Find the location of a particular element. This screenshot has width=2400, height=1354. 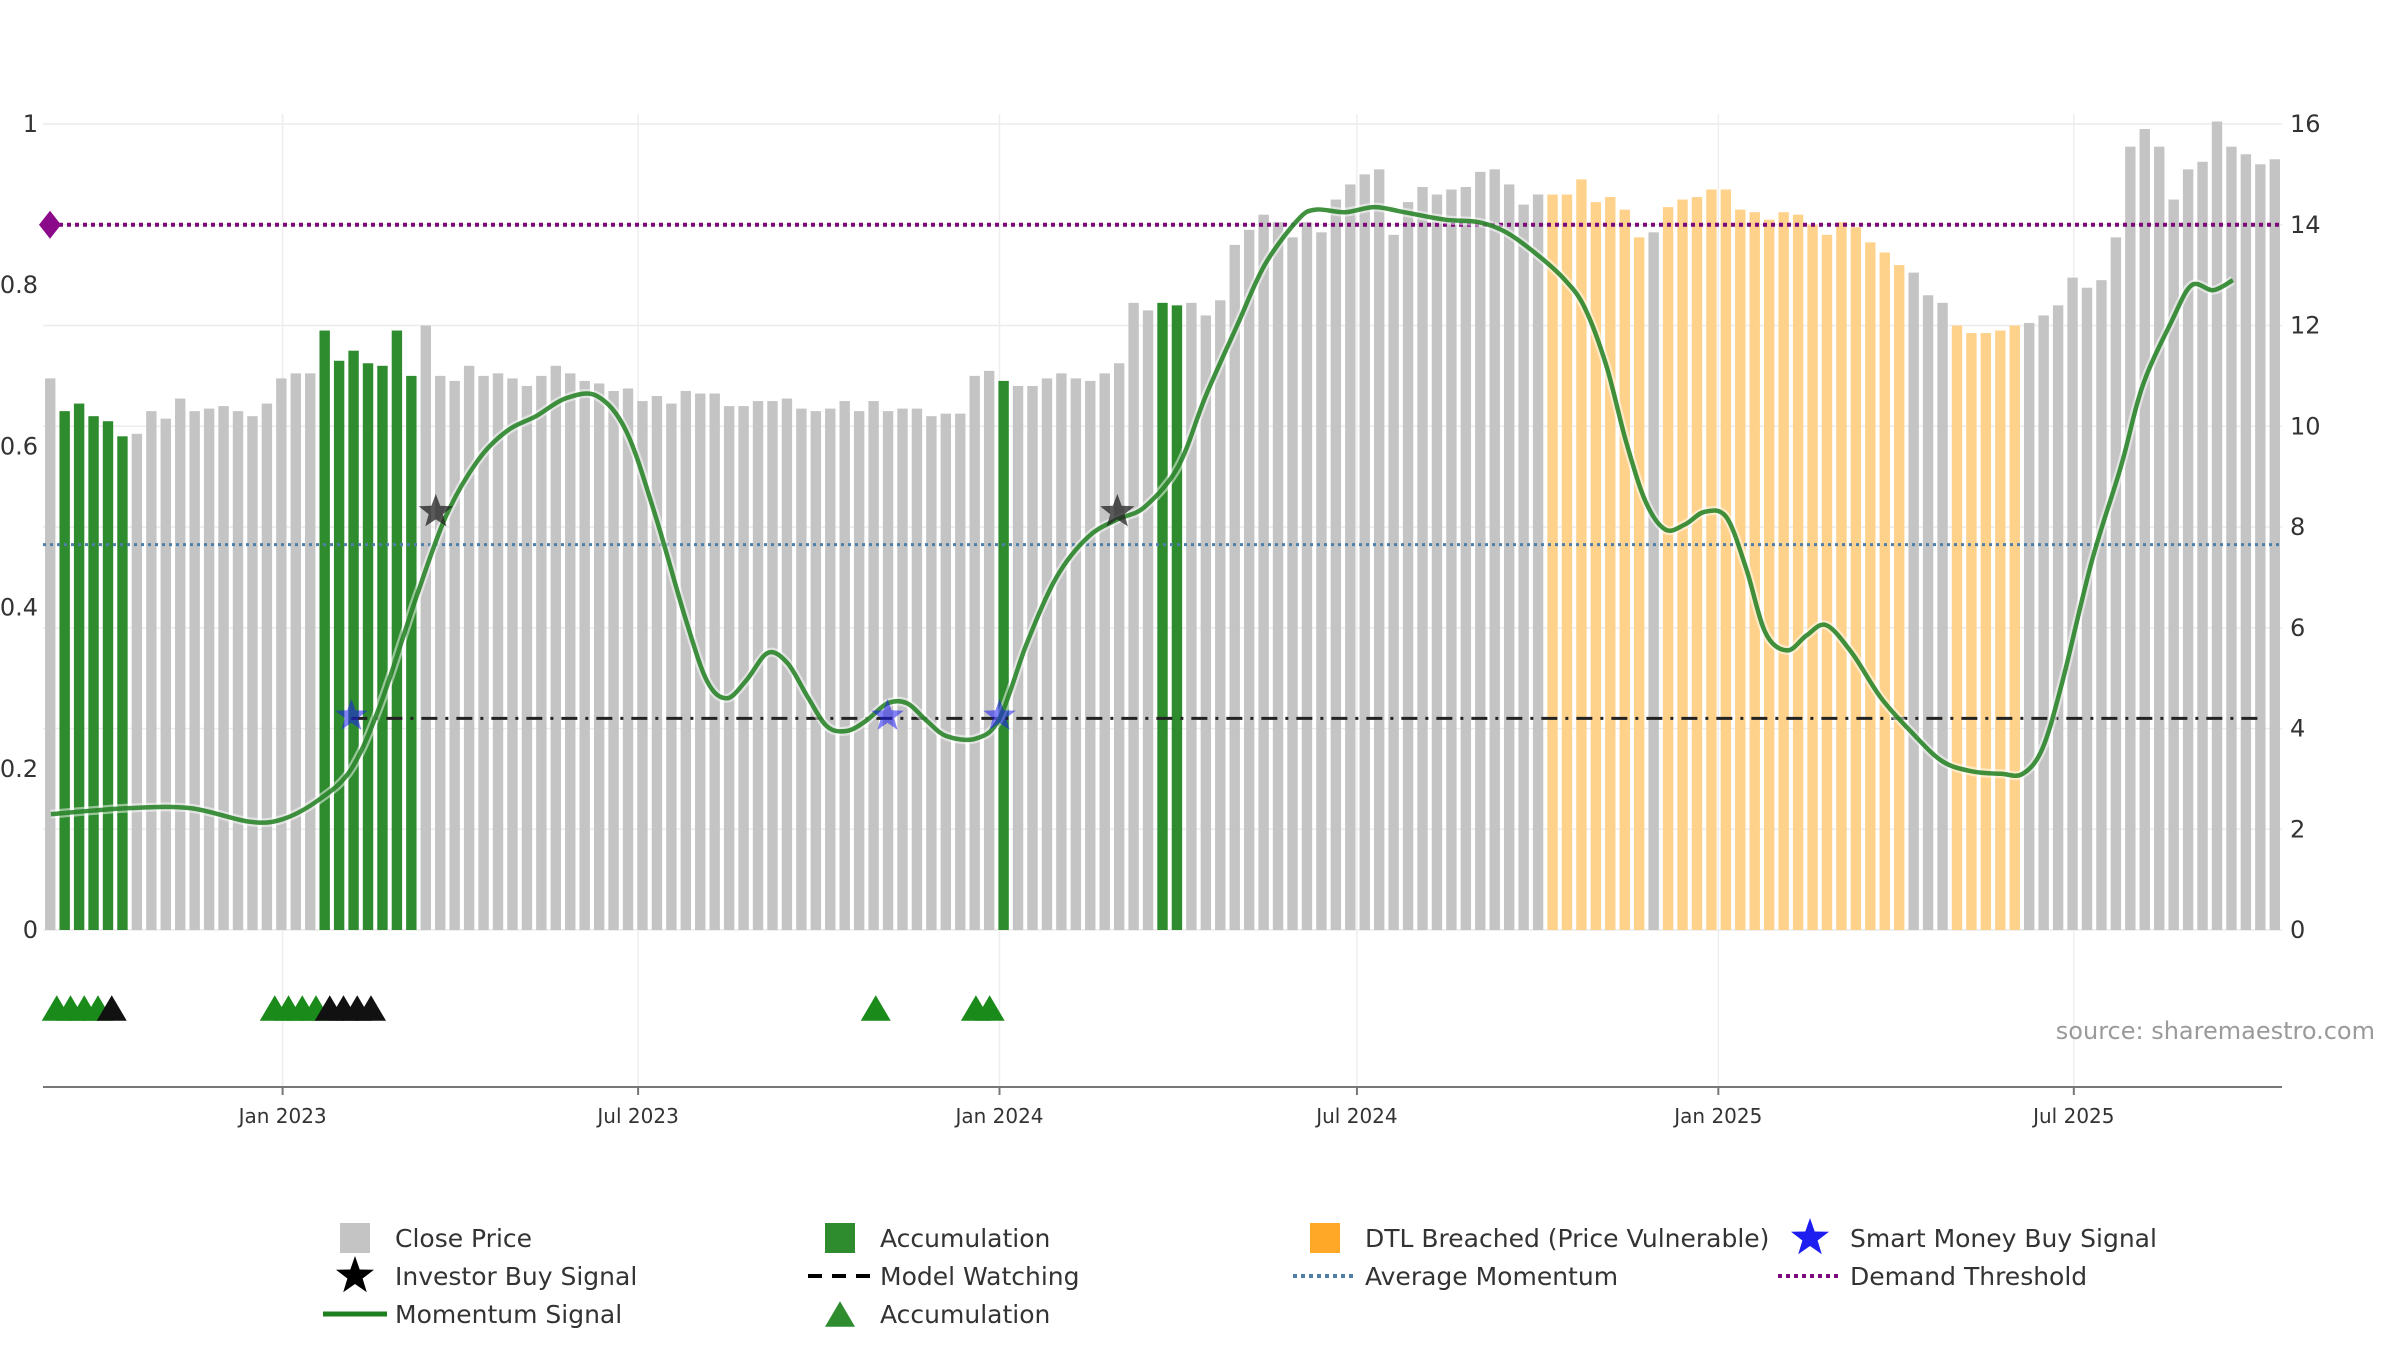

y-right-tick-label: 4 is located at coordinates (2297, 729).